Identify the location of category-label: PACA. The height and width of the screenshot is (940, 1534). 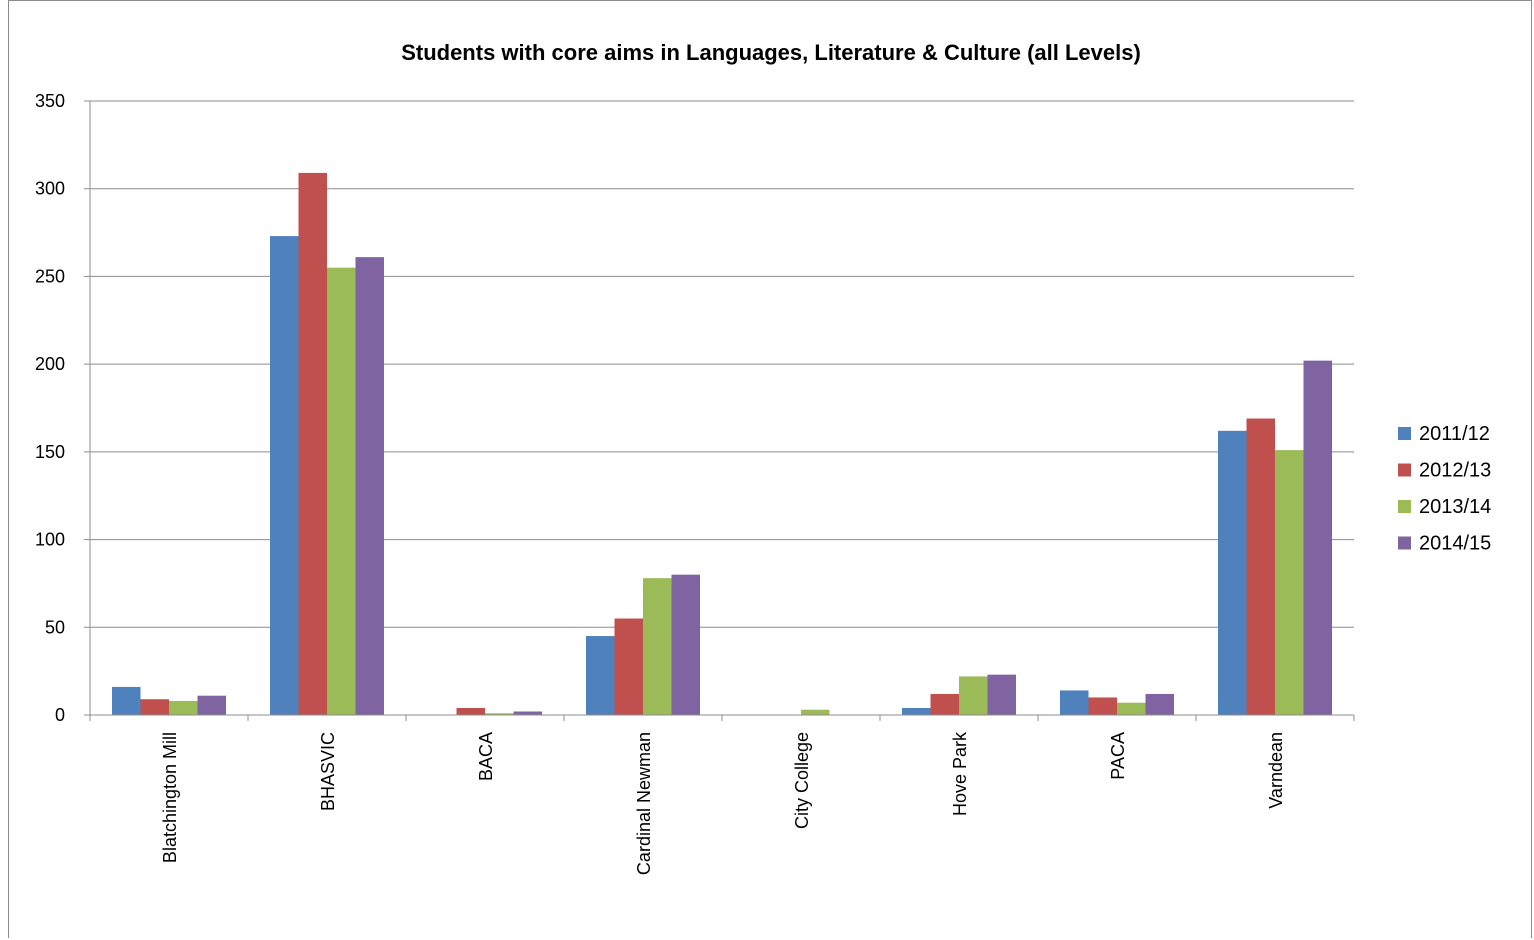
(1118, 756).